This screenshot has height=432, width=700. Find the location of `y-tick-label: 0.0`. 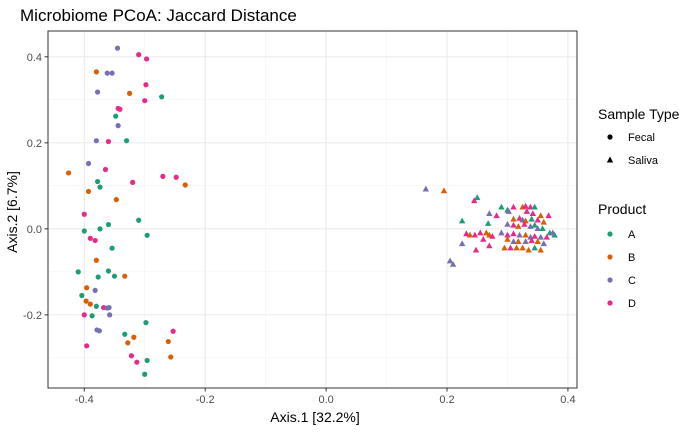

y-tick-label: 0.0 is located at coordinates (34, 230).